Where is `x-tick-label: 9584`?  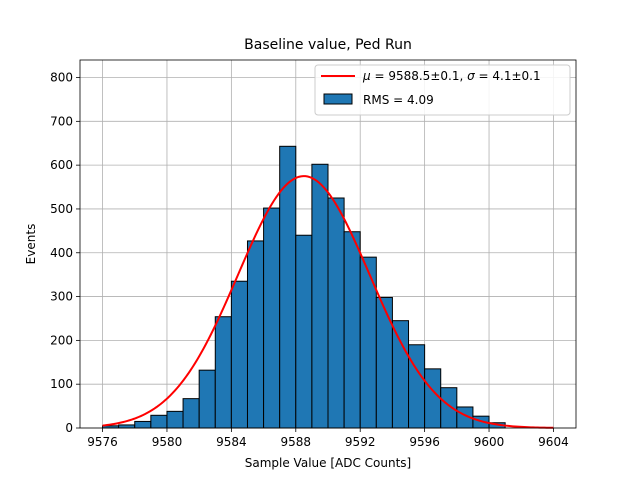
x-tick-label: 9584 is located at coordinates (231, 442).